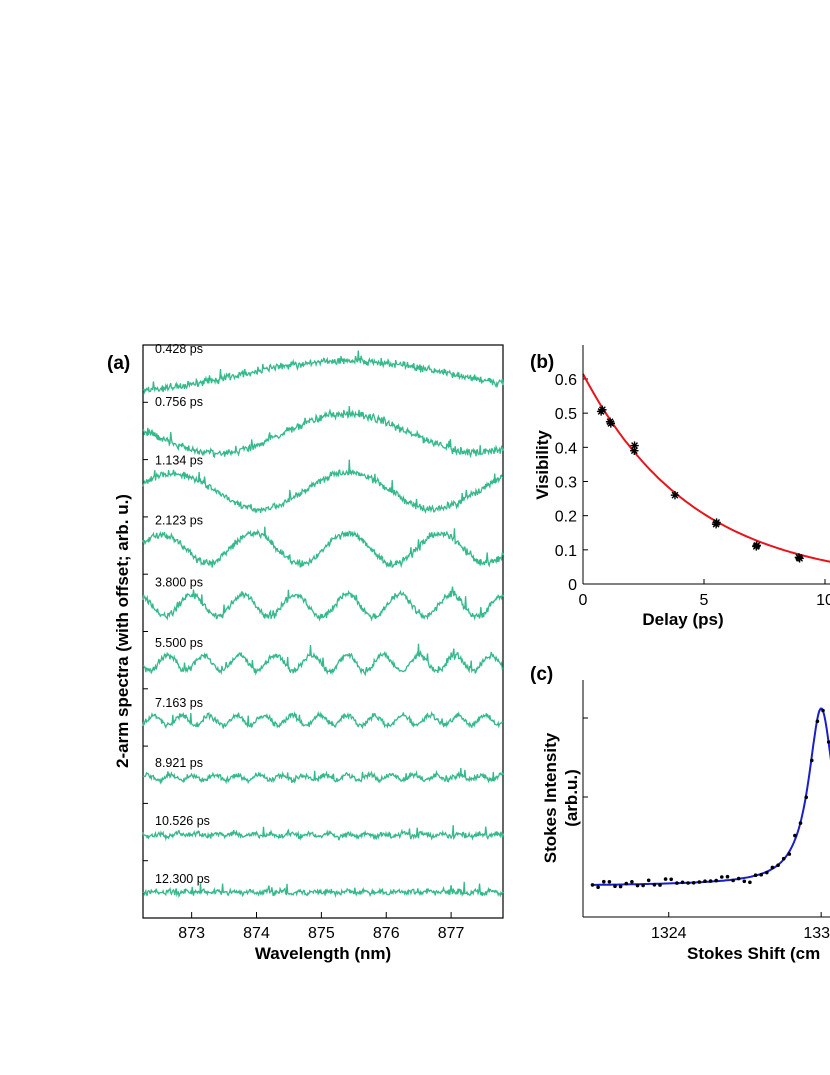  What do you see at coordinates (566, 448) in the screenshot?
I see `y-tick-label: 0.4` at bounding box center [566, 448].